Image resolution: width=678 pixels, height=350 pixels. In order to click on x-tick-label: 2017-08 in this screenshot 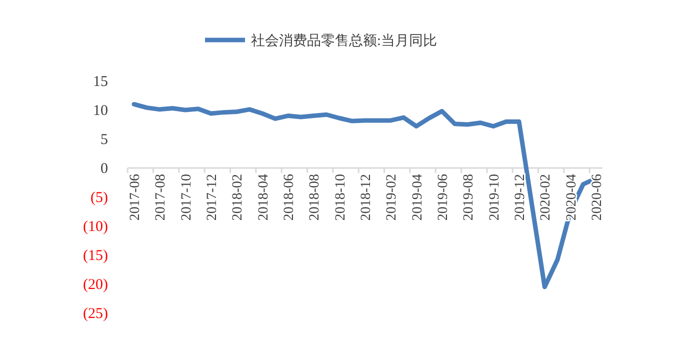, I will do `click(161, 197)`.